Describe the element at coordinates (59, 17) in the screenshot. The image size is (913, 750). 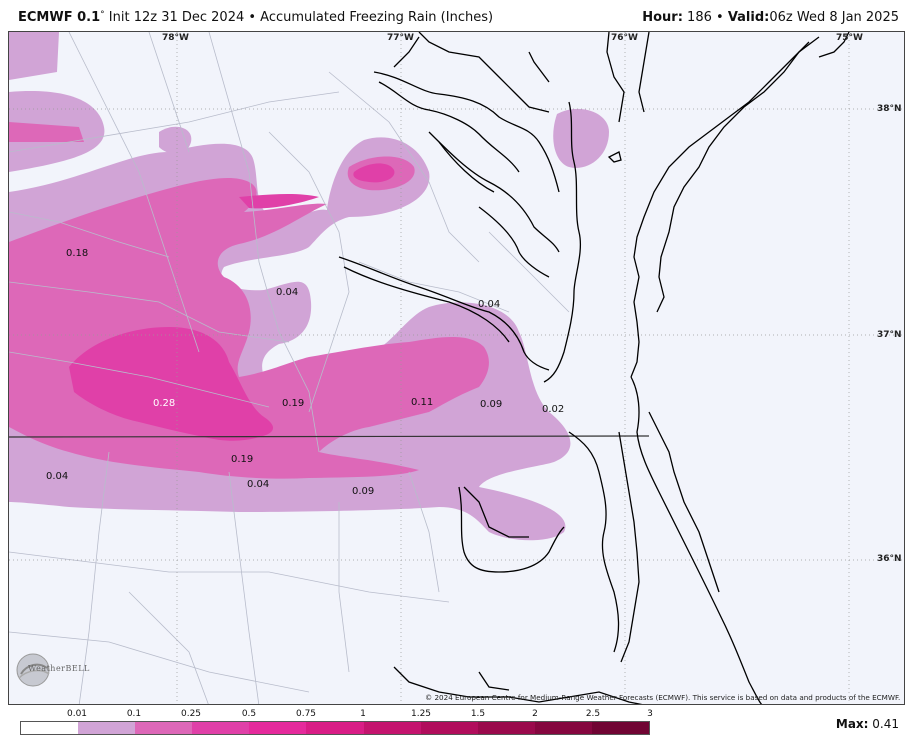
I see `model-name: ECMWF 0.1` at that location.